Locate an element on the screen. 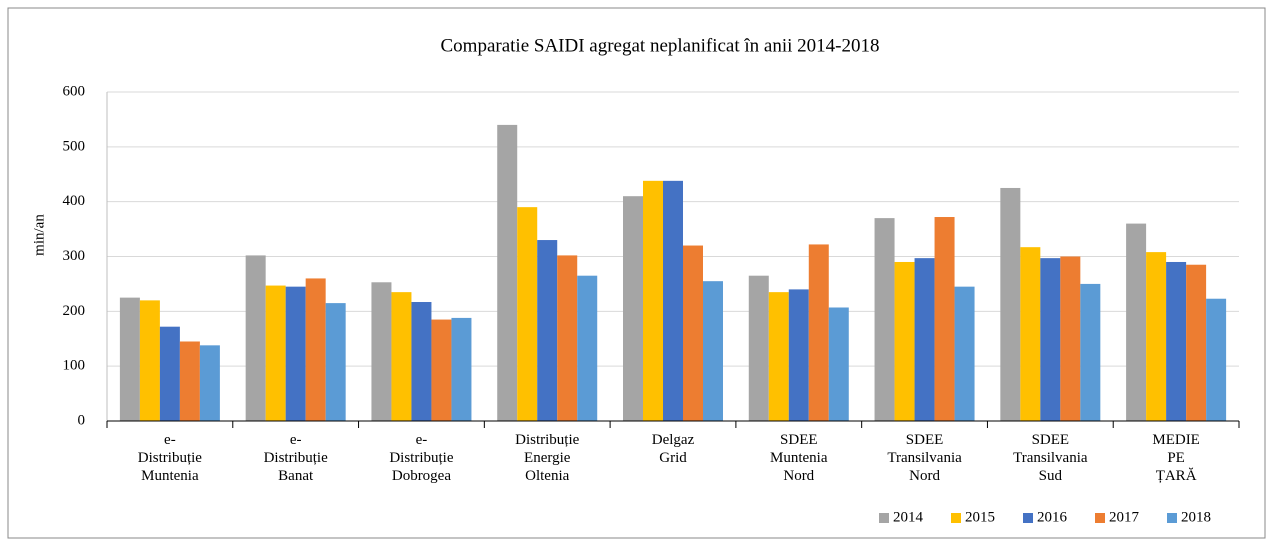 Image resolution: width=1275 pixels, height=549 pixels. x-tick-label: e- Distribuție Dobrogea is located at coordinates (421, 458).